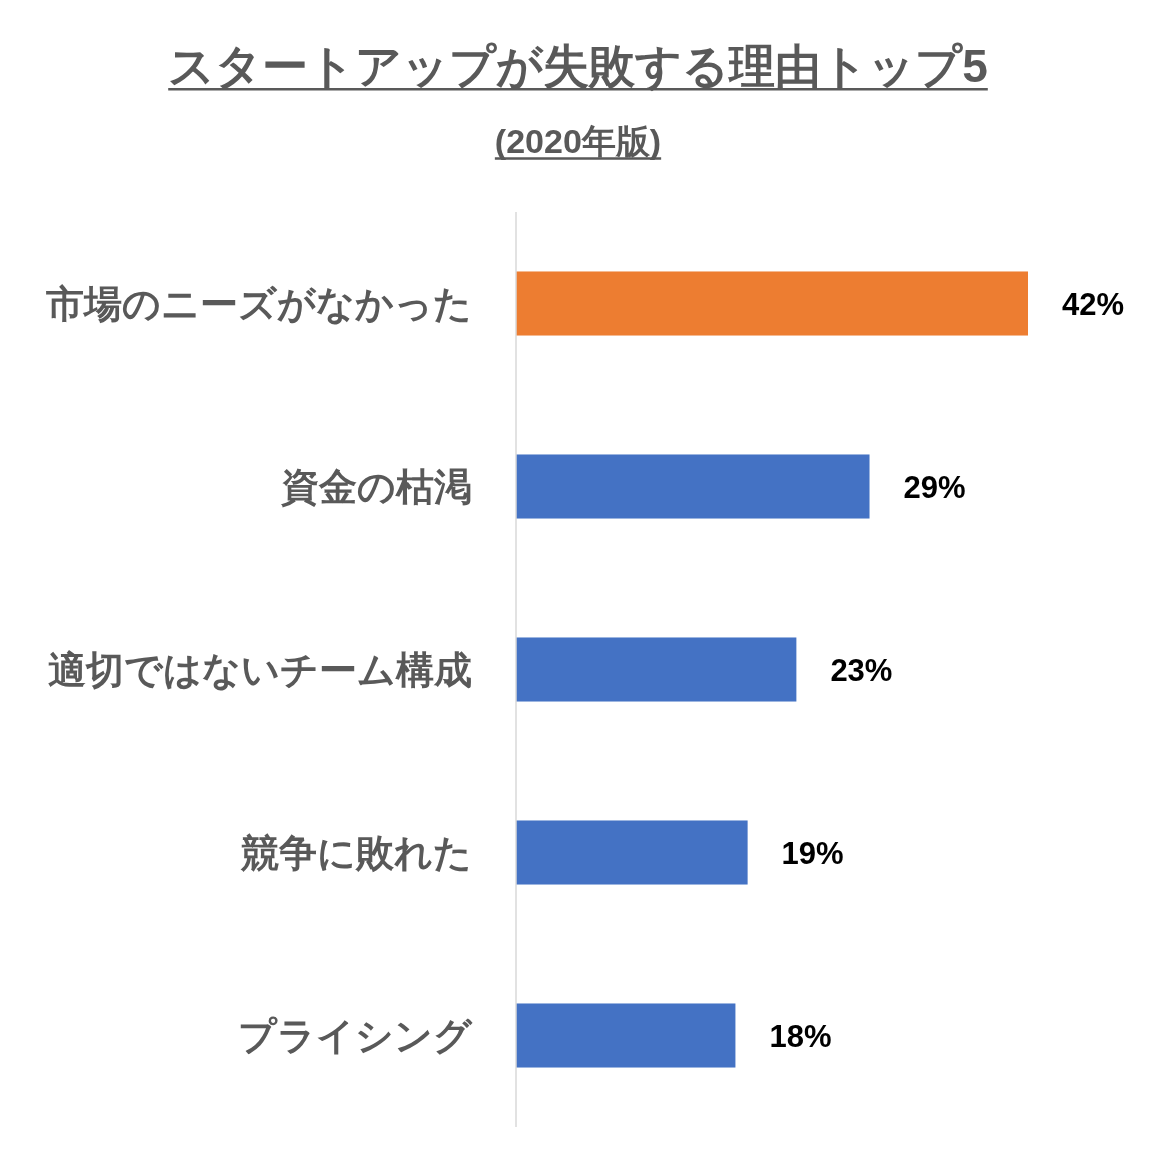 Image resolution: width=1158 pixels, height=1158 pixels. I want to click on subtitle: (2020年版), so click(578, 141).